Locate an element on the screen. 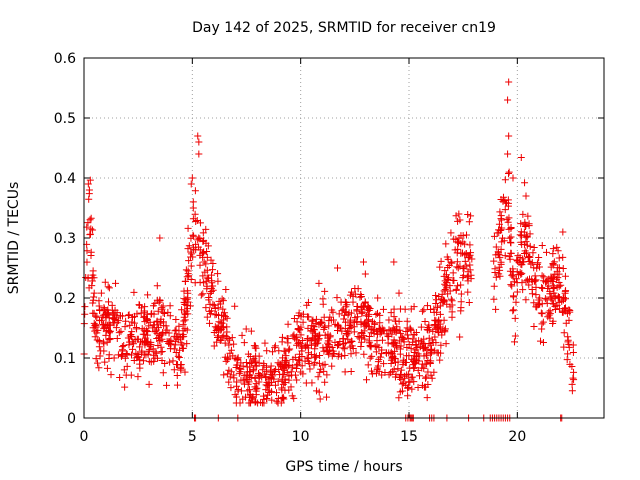 The width and height of the screenshot is (640, 480). x-tick-label: 20 is located at coordinates (517, 437).